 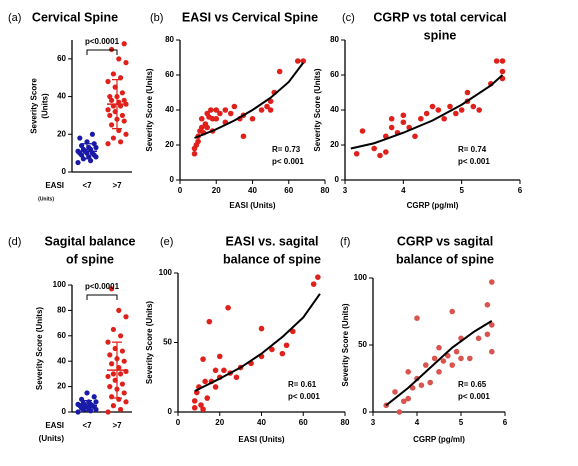 I want to click on stat-annotation: R= 0.74, so click(x=472, y=149).